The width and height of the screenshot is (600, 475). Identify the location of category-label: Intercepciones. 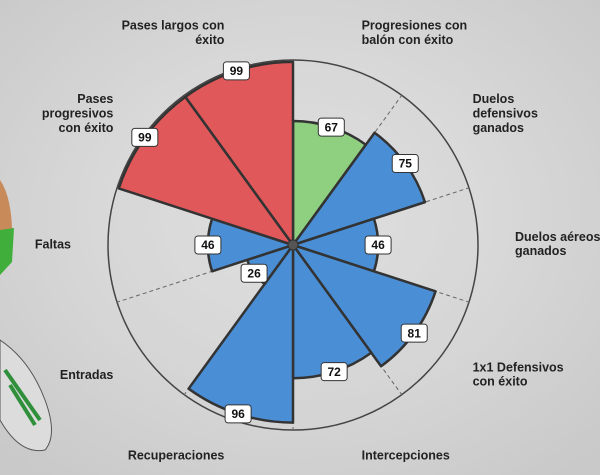
(406, 455).